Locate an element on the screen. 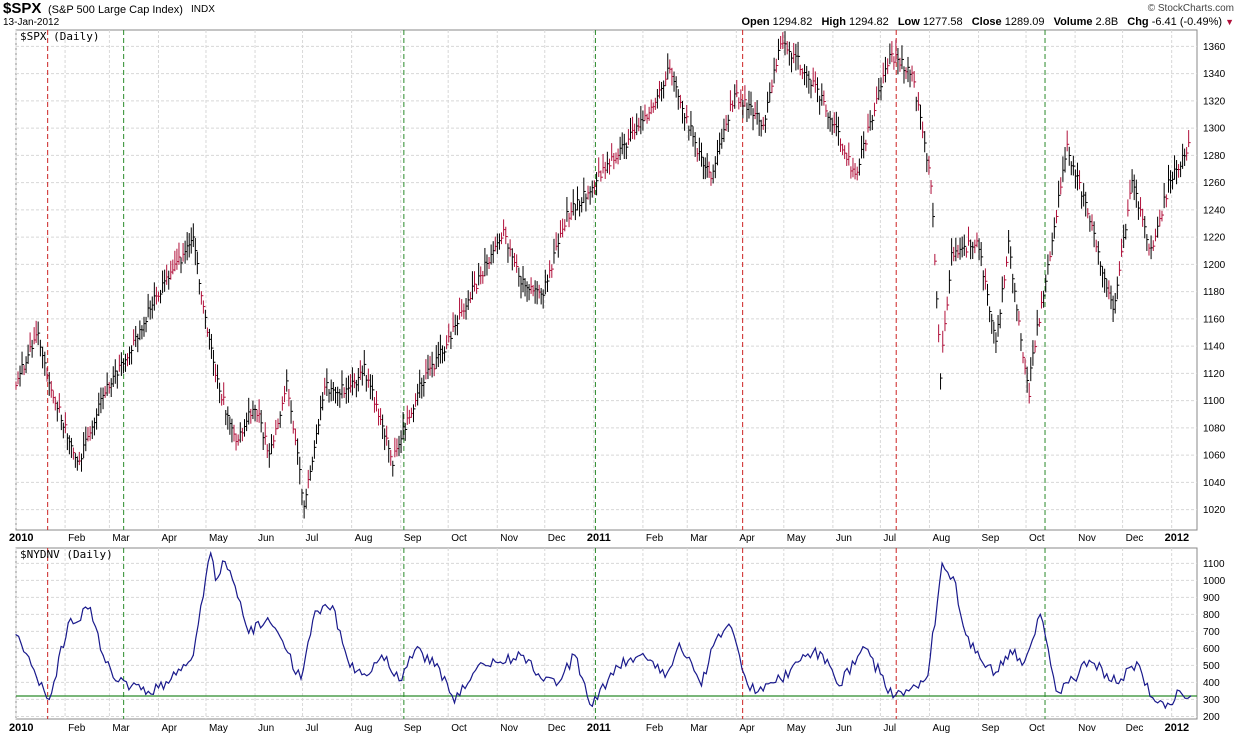 This screenshot has height=737, width=1240. y-tick-label: 1240 is located at coordinates (1214, 210).